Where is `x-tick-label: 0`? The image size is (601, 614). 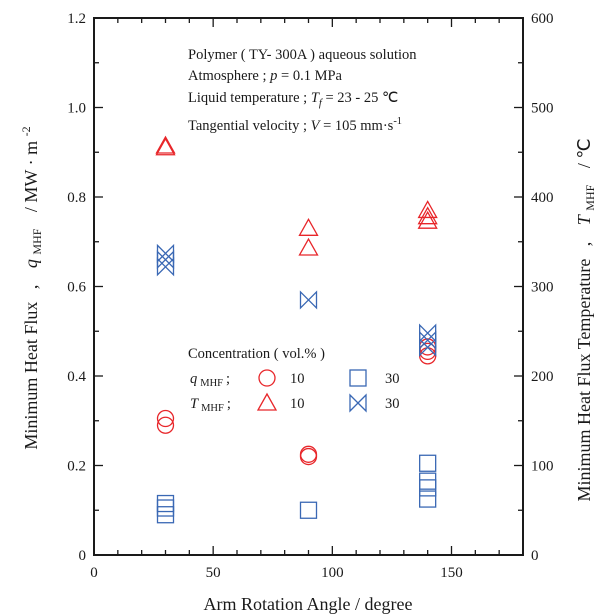 x-tick-label: 0 is located at coordinates (94, 573).